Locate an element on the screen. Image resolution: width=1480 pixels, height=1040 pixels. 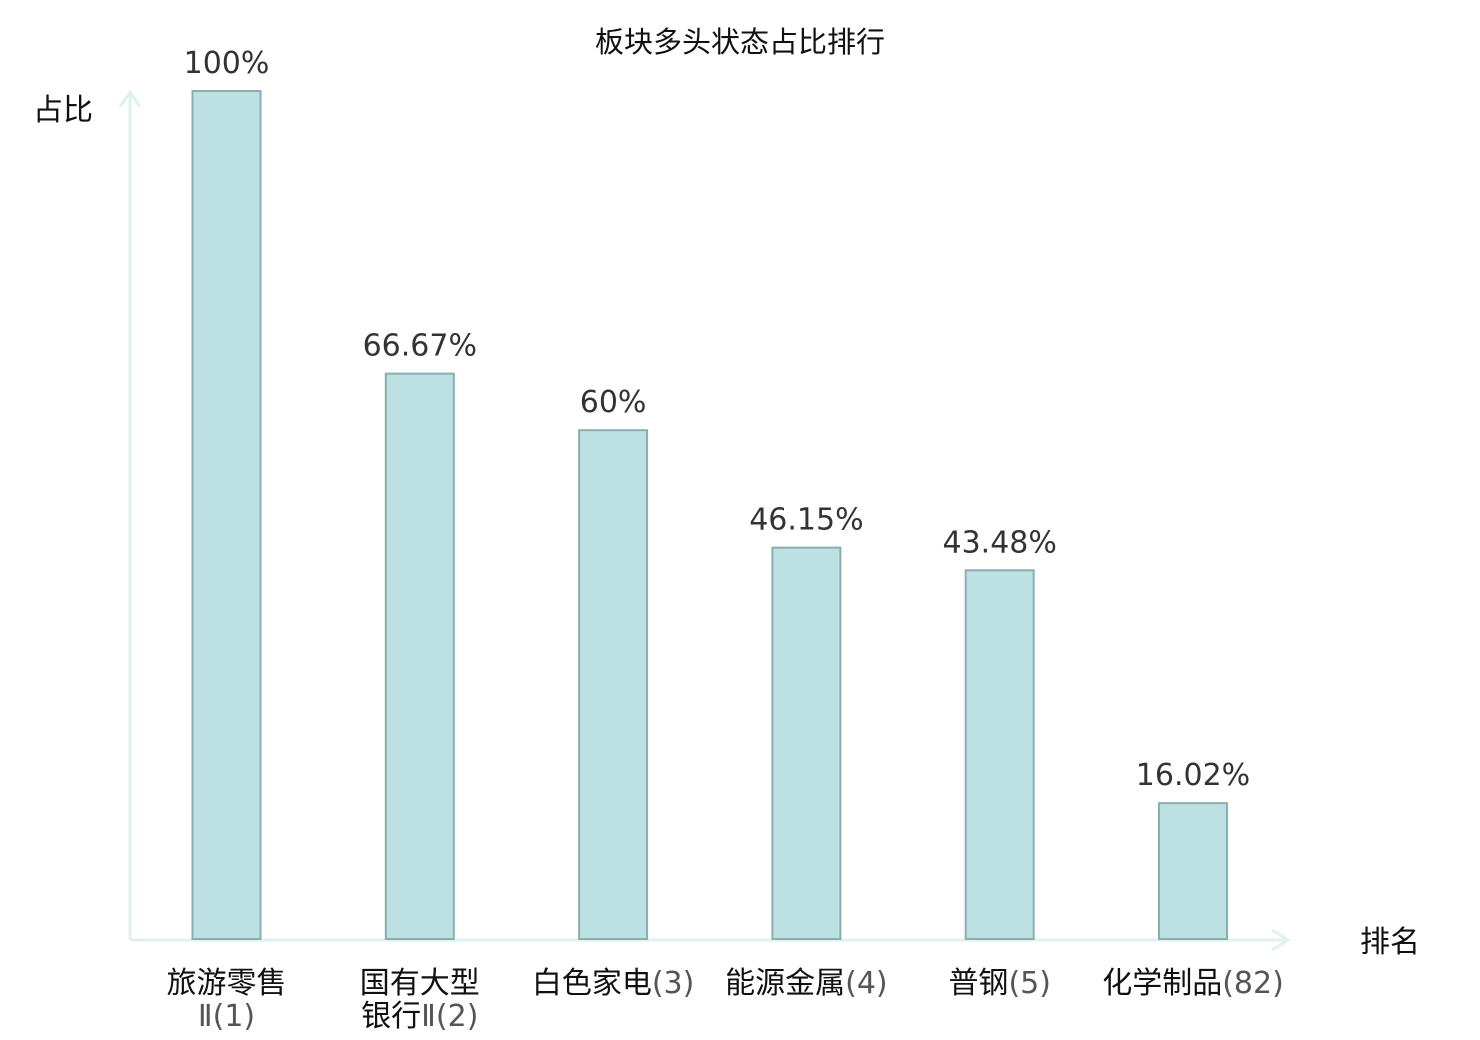
category-label-6-line-1: 化学制品(82) is located at coordinates (1193, 983).